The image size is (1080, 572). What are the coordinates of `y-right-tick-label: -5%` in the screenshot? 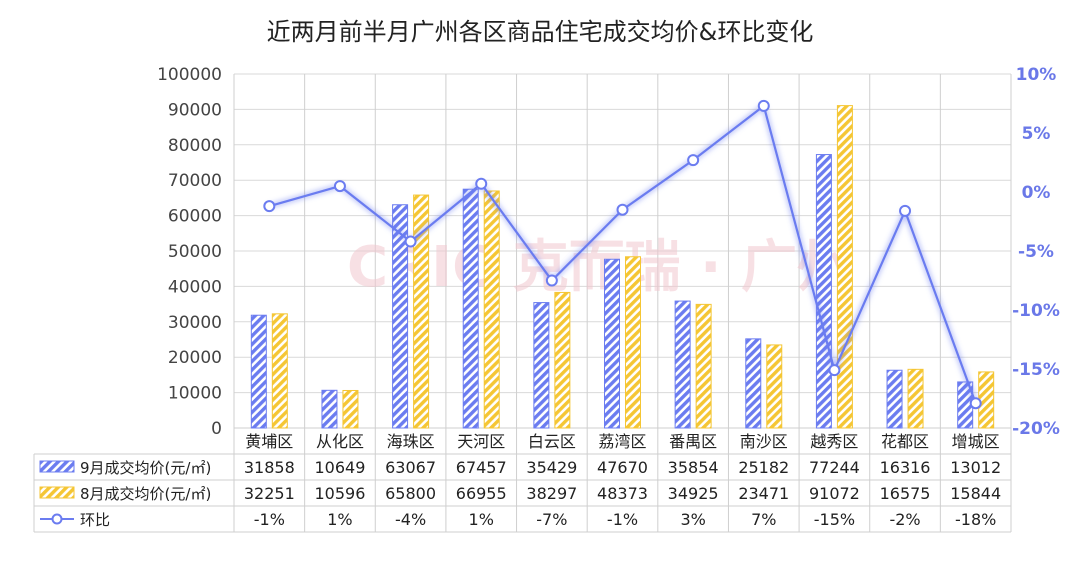 It's located at (1036, 252).